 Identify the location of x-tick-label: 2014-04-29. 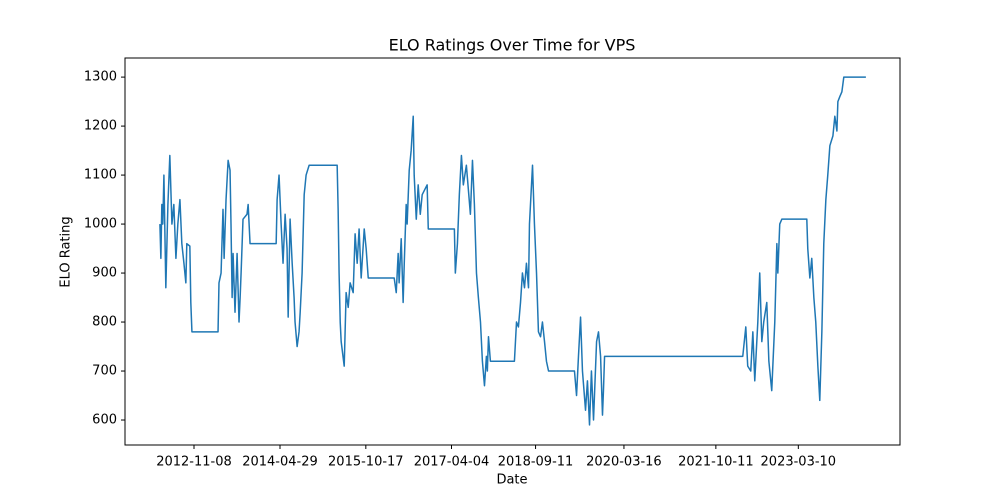
(280, 462).